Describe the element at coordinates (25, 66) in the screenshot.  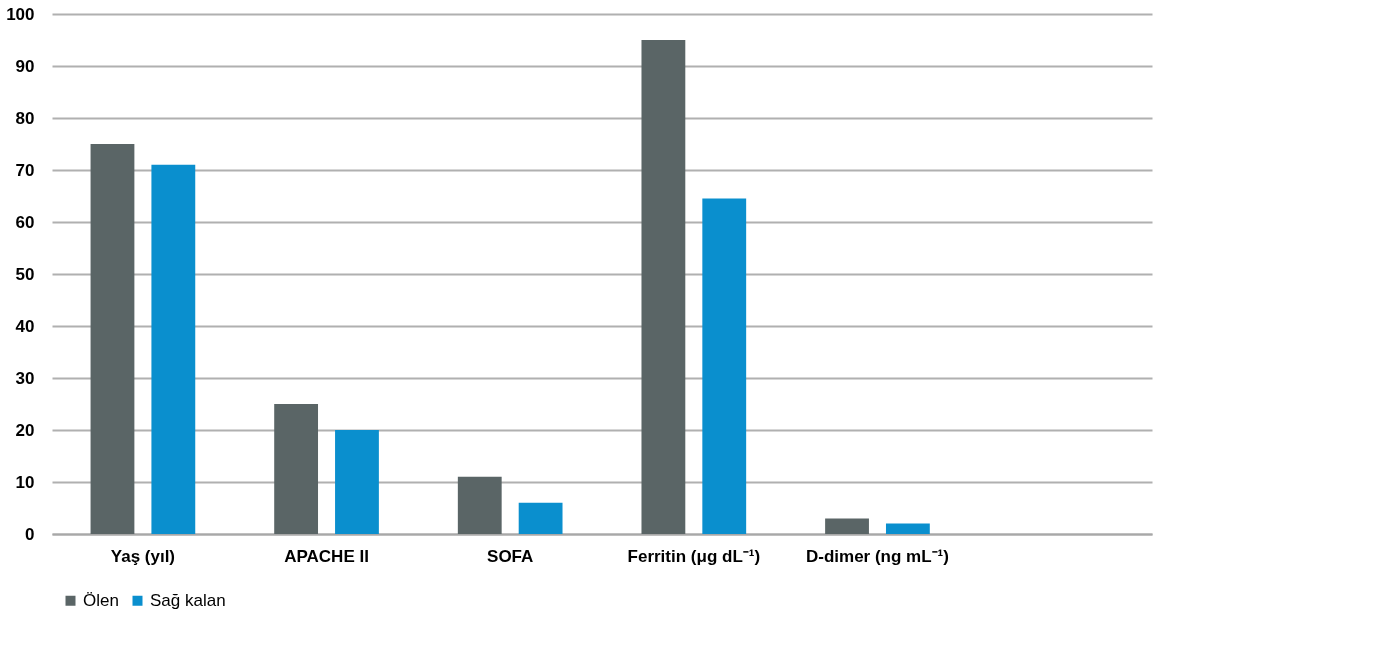
I see `y-tick-label: 90` at that location.